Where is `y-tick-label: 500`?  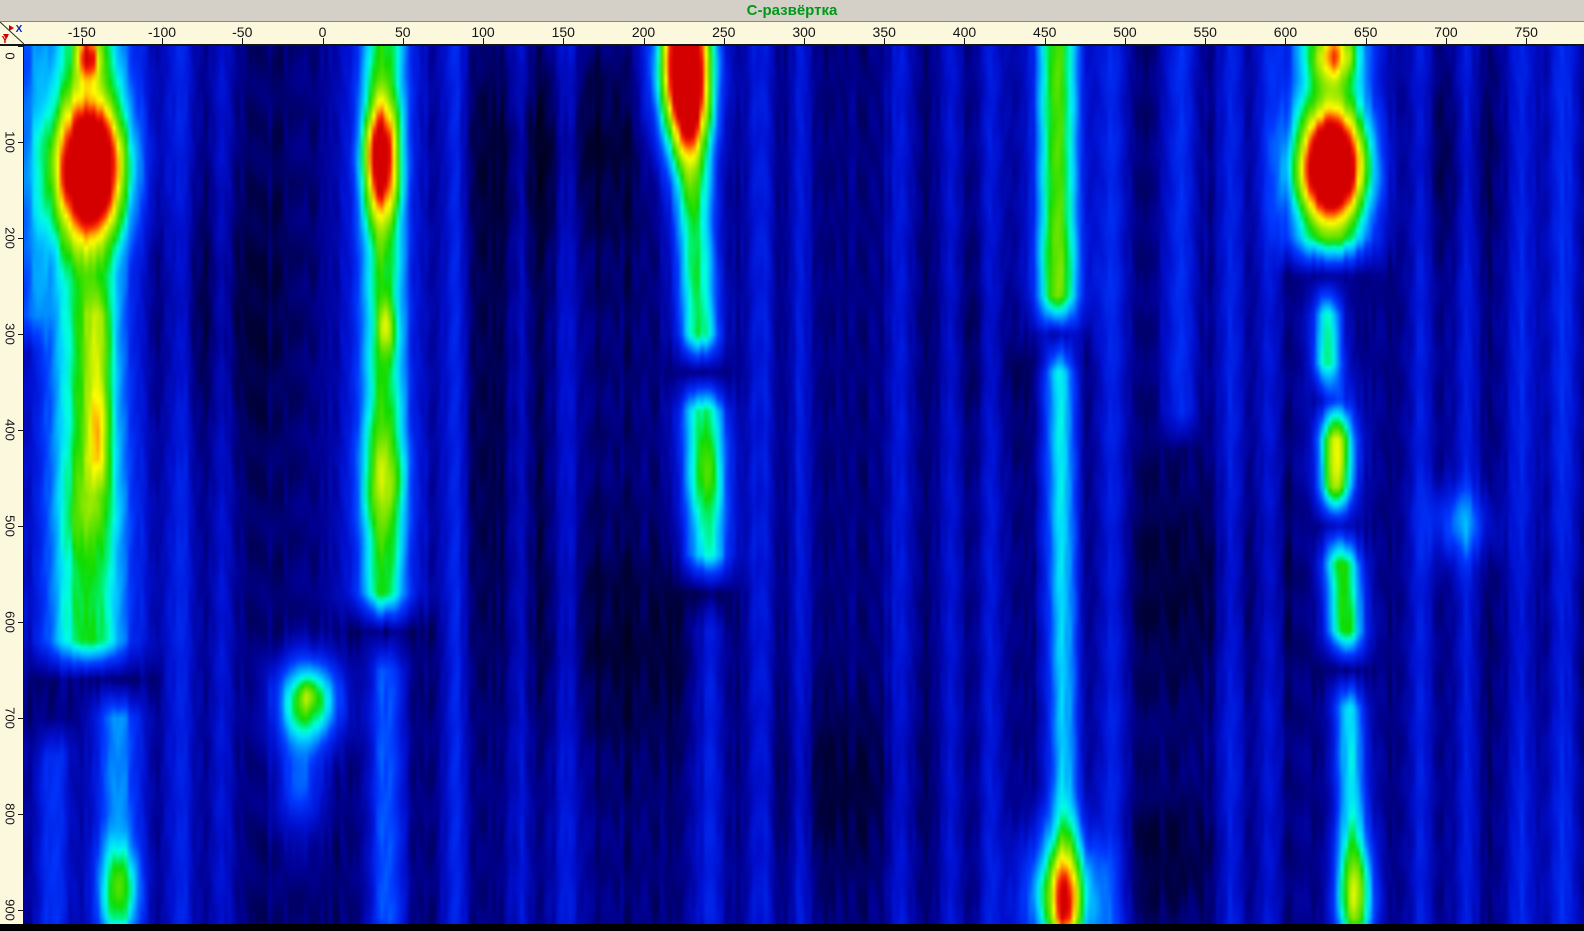
y-tick-label: 500 is located at coordinates (10, 525).